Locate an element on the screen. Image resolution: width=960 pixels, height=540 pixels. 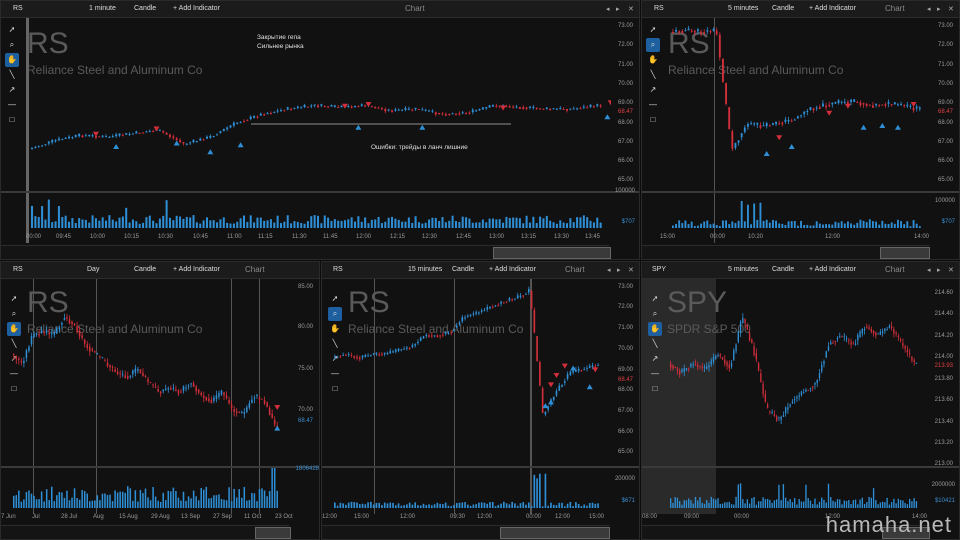
price-axis: 85.00 80.00 75.00 70.00 68.47 is located at coordinates (305, 354).